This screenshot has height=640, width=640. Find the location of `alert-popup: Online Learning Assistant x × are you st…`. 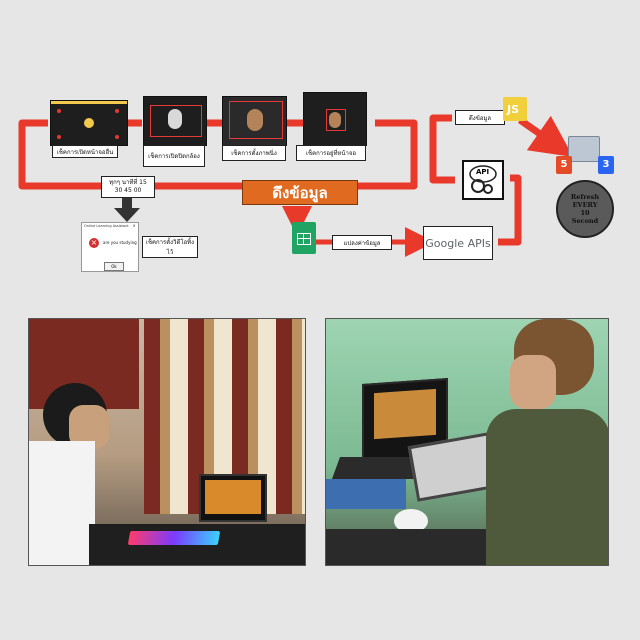

alert-popup: Online Learning Assistant x × are you st… is located at coordinates (110, 247).